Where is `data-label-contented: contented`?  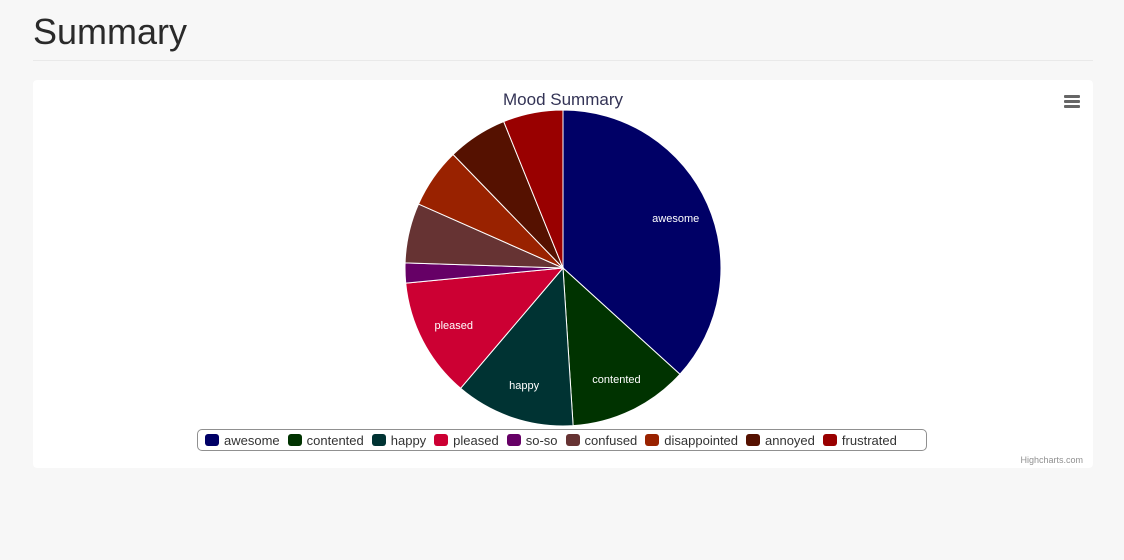
data-label-contented: contented is located at coordinates (616, 380).